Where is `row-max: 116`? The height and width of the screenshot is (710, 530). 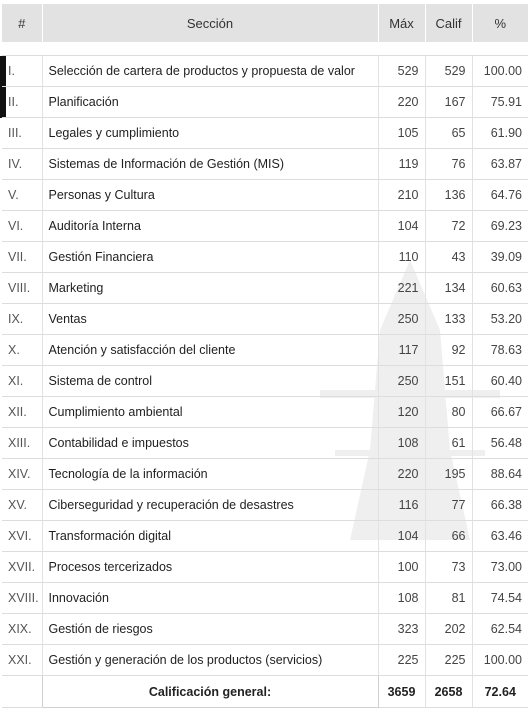
row-max: 116 is located at coordinates (401, 505).